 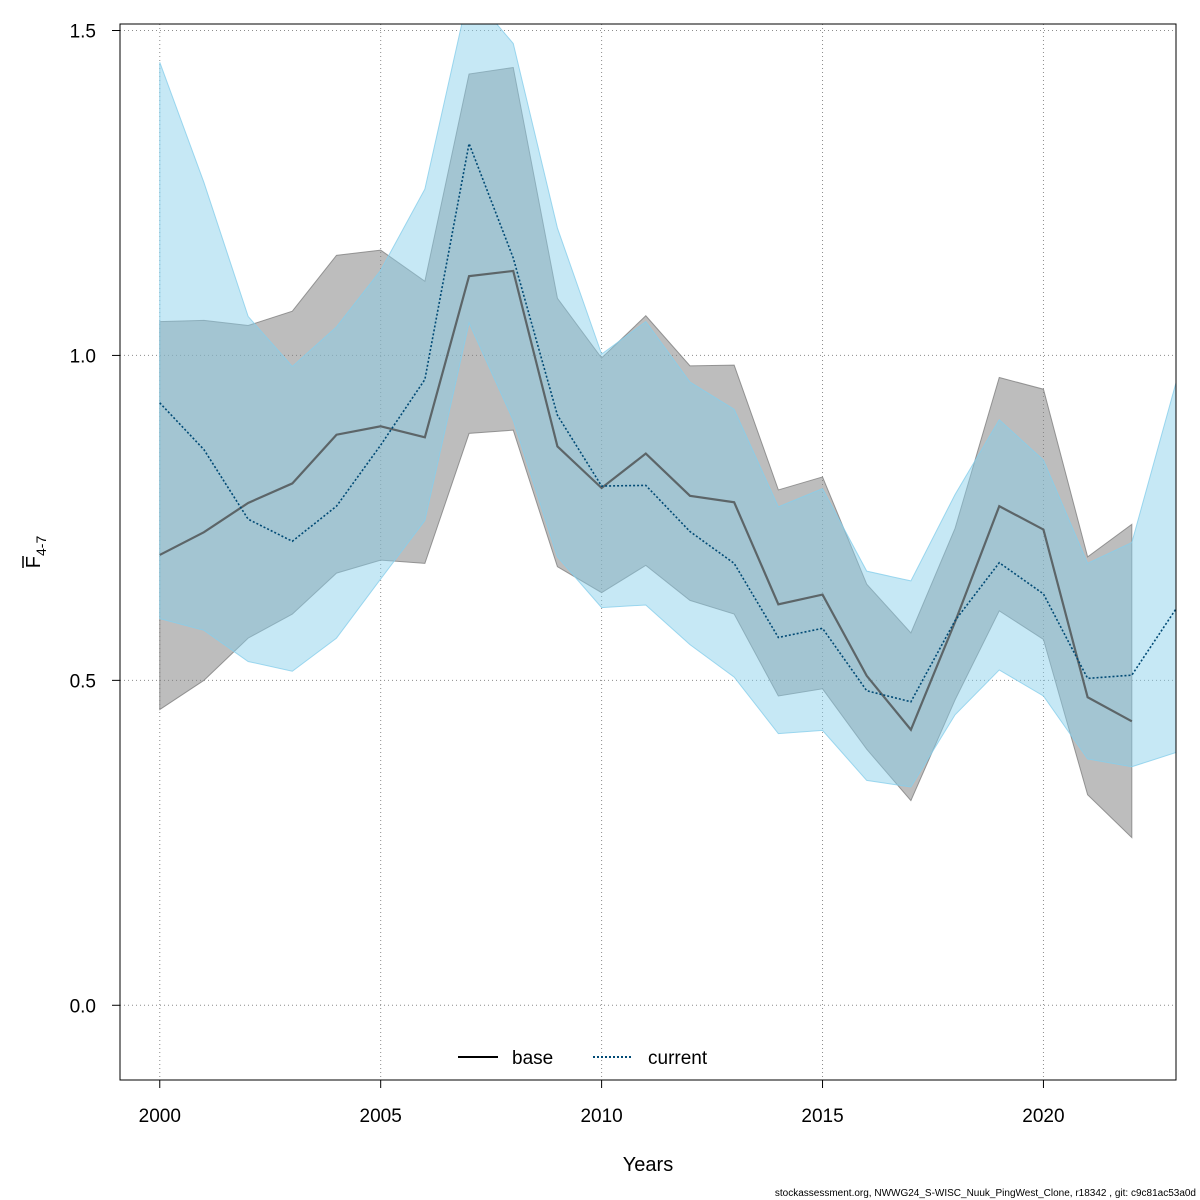 What do you see at coordinates (381, 1116) in the screenshot?
I see `x-tick-label: 2005` at bounding box center [381, 1116].